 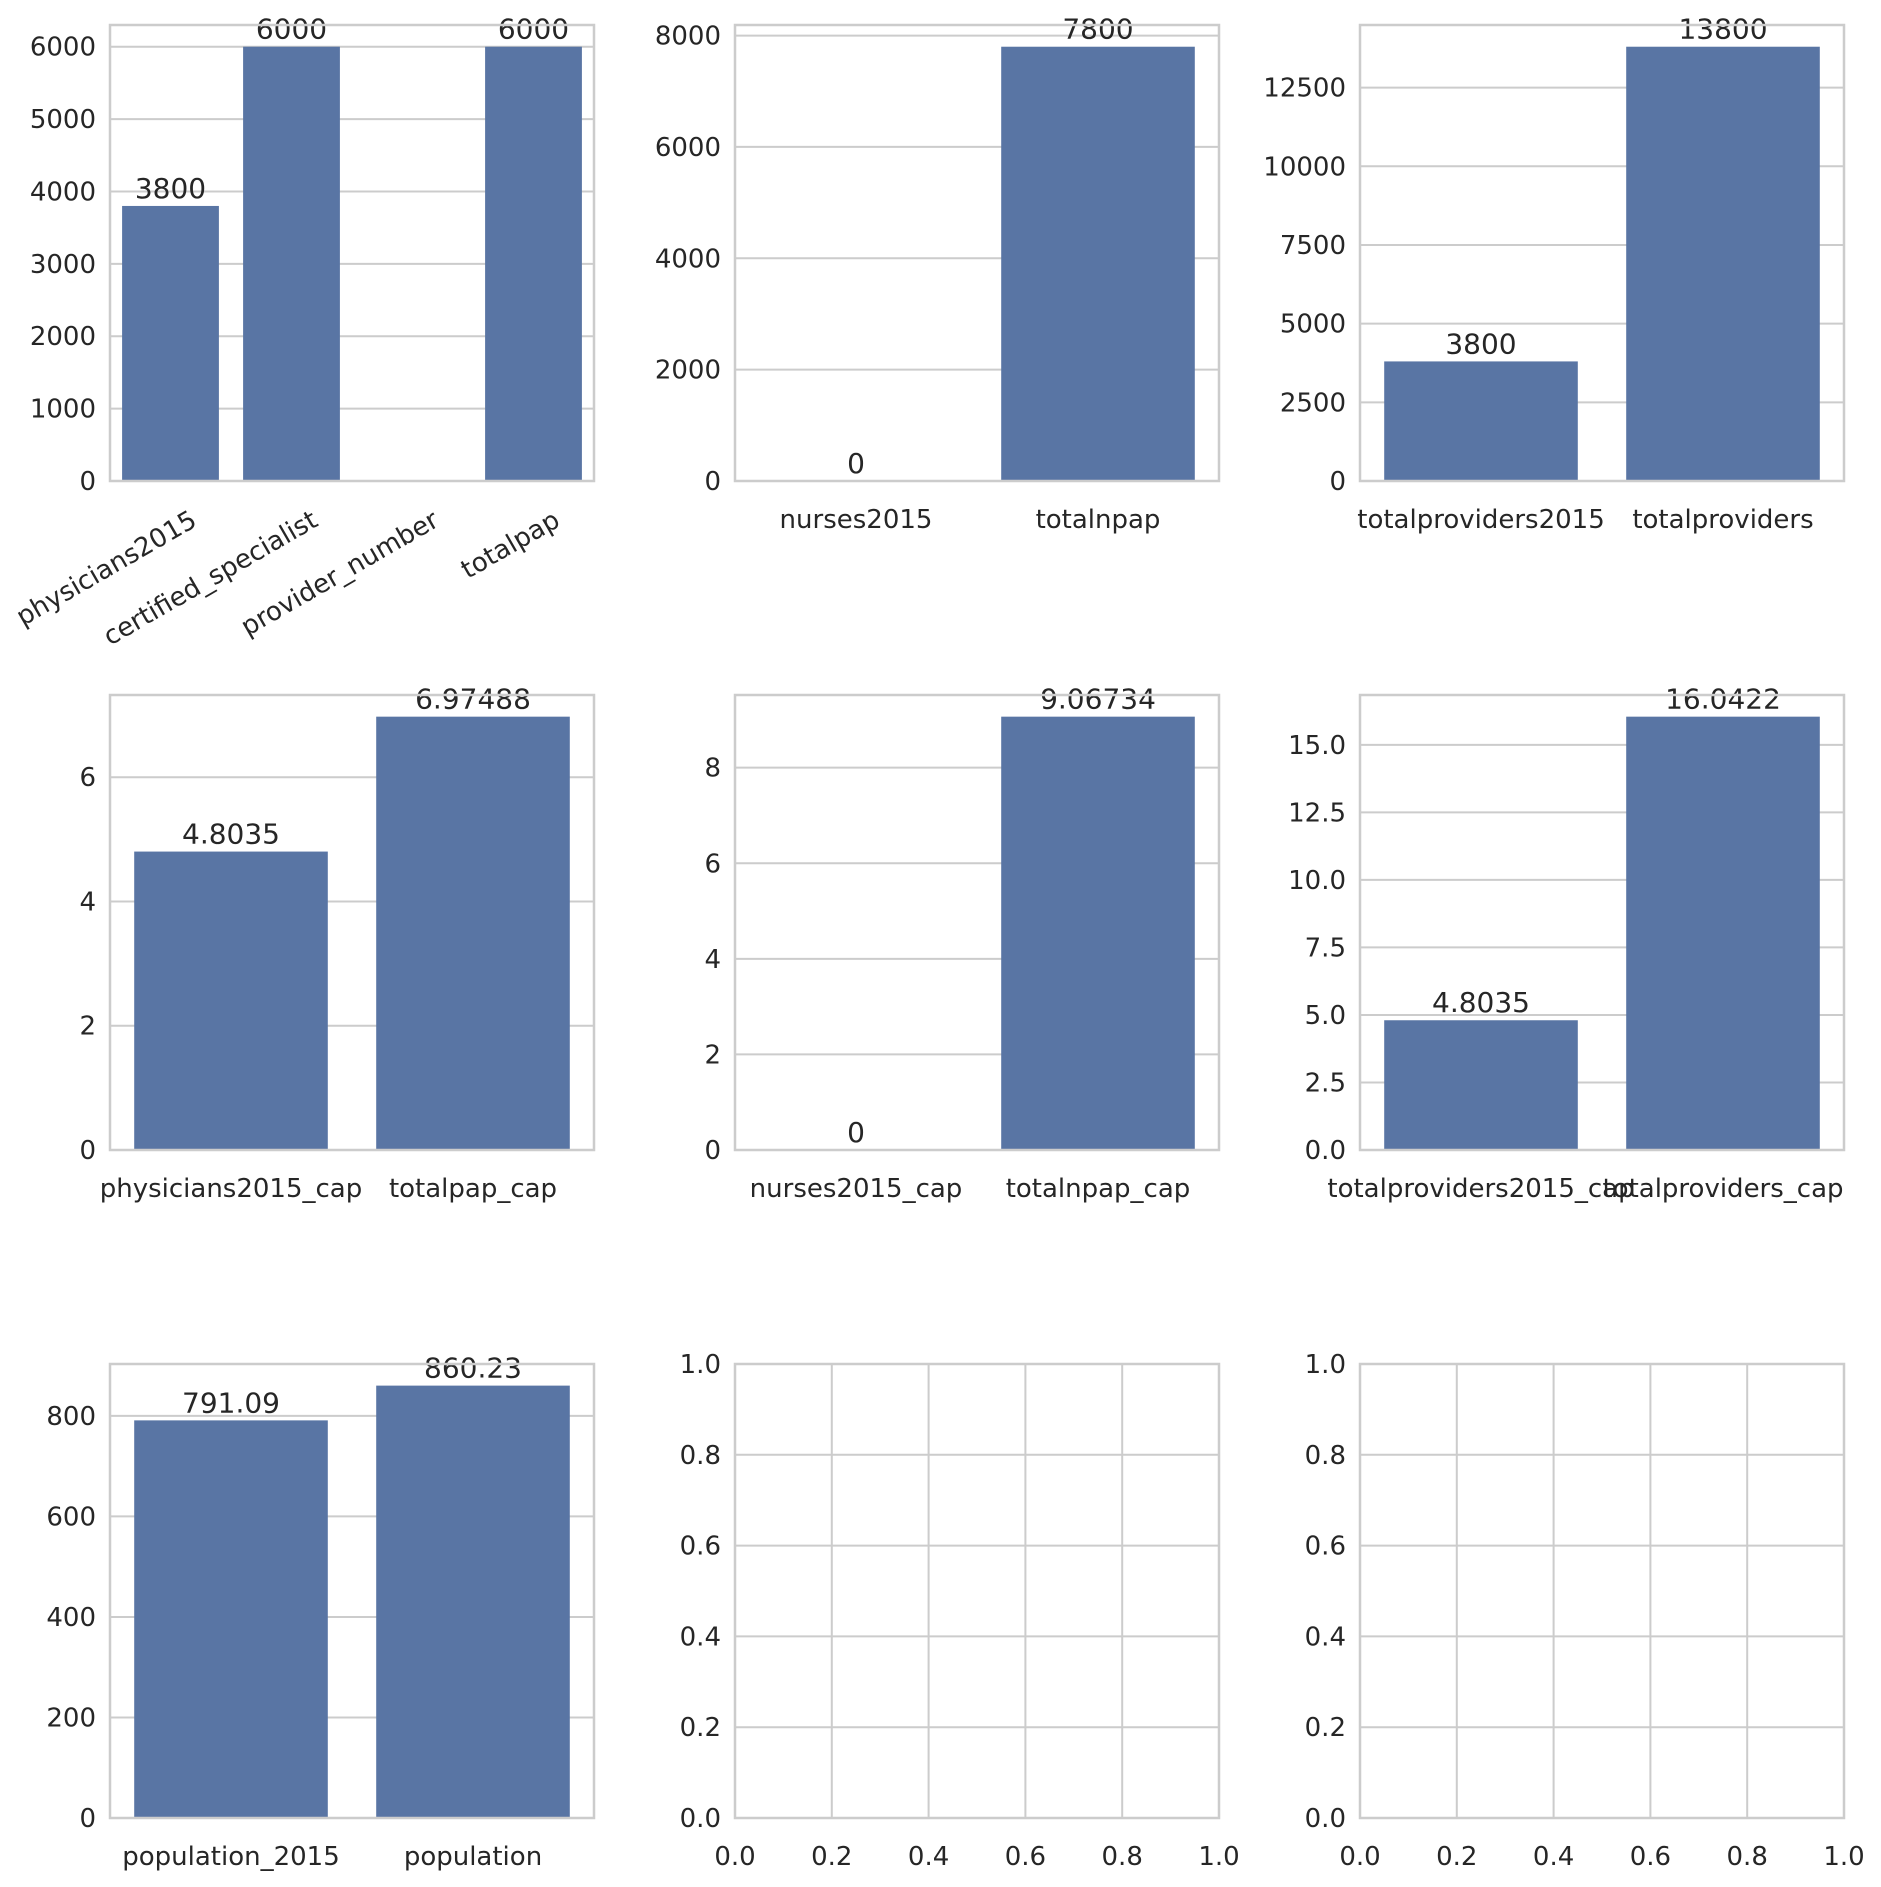 What do you see at coordinates (1722, 1189) in the screenshot?
I see `x-tick-label: totalproviders_cap` at bounding box center [1722, 1189].